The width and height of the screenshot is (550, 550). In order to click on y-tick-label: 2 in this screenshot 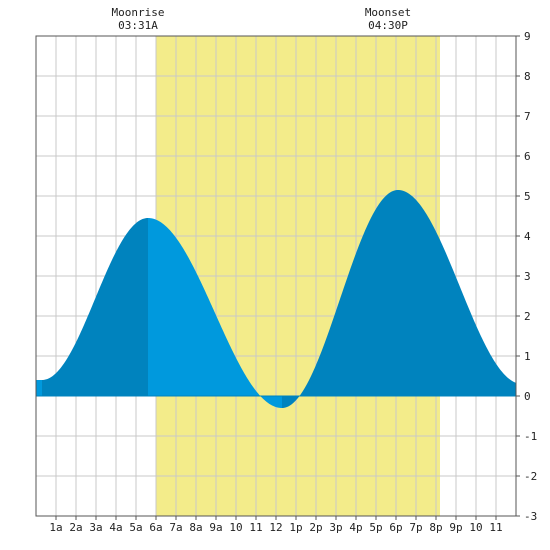, I will do `click(527, 316)`.